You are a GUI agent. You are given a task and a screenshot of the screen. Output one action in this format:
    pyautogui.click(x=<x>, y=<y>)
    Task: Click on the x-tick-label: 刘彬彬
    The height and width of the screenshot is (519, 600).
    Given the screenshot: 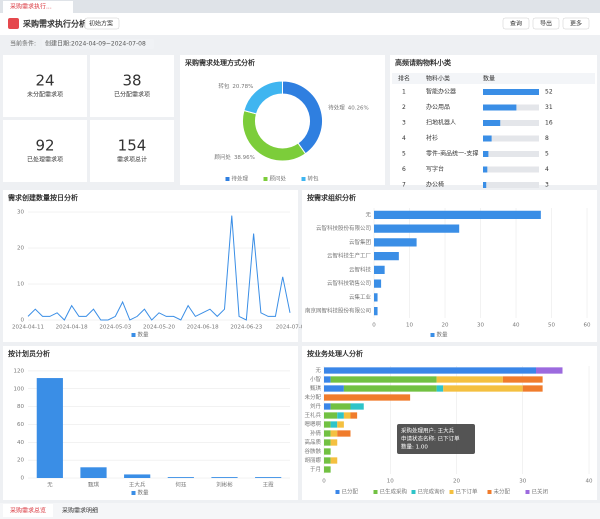 What is the action you would take?
    pyautogui.click(x=224, y=485)
    